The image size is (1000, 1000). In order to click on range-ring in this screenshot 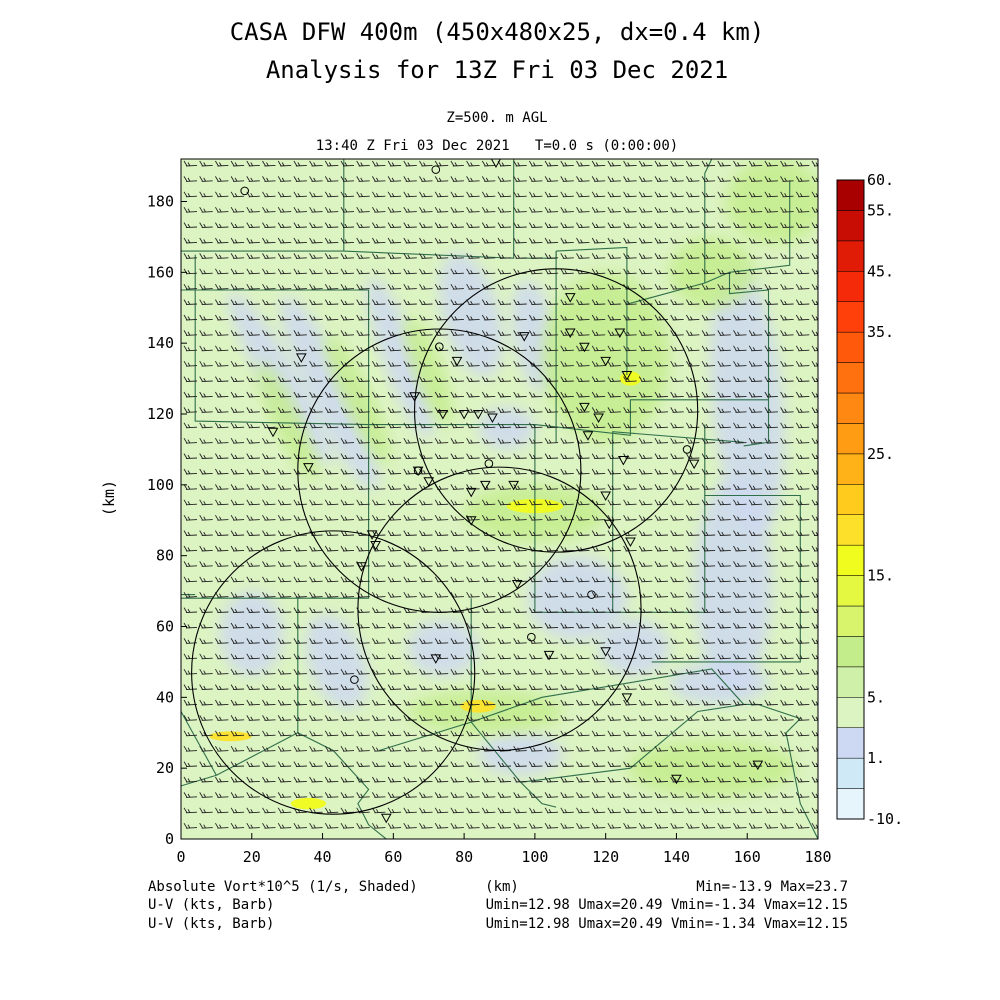, I will do `click(499, 609)`.